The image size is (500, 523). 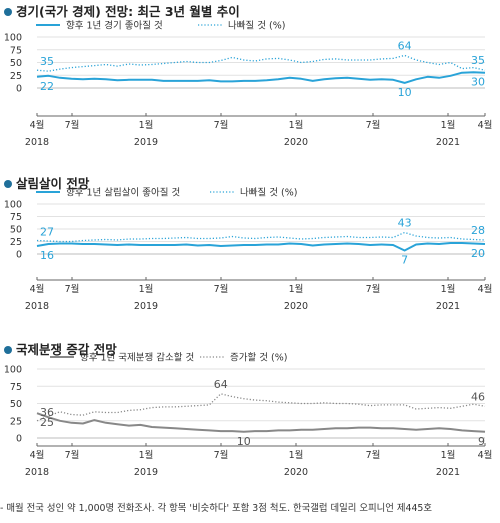 I want to click on chart-title: 살림살이 전망, so click(x=53, y=183).